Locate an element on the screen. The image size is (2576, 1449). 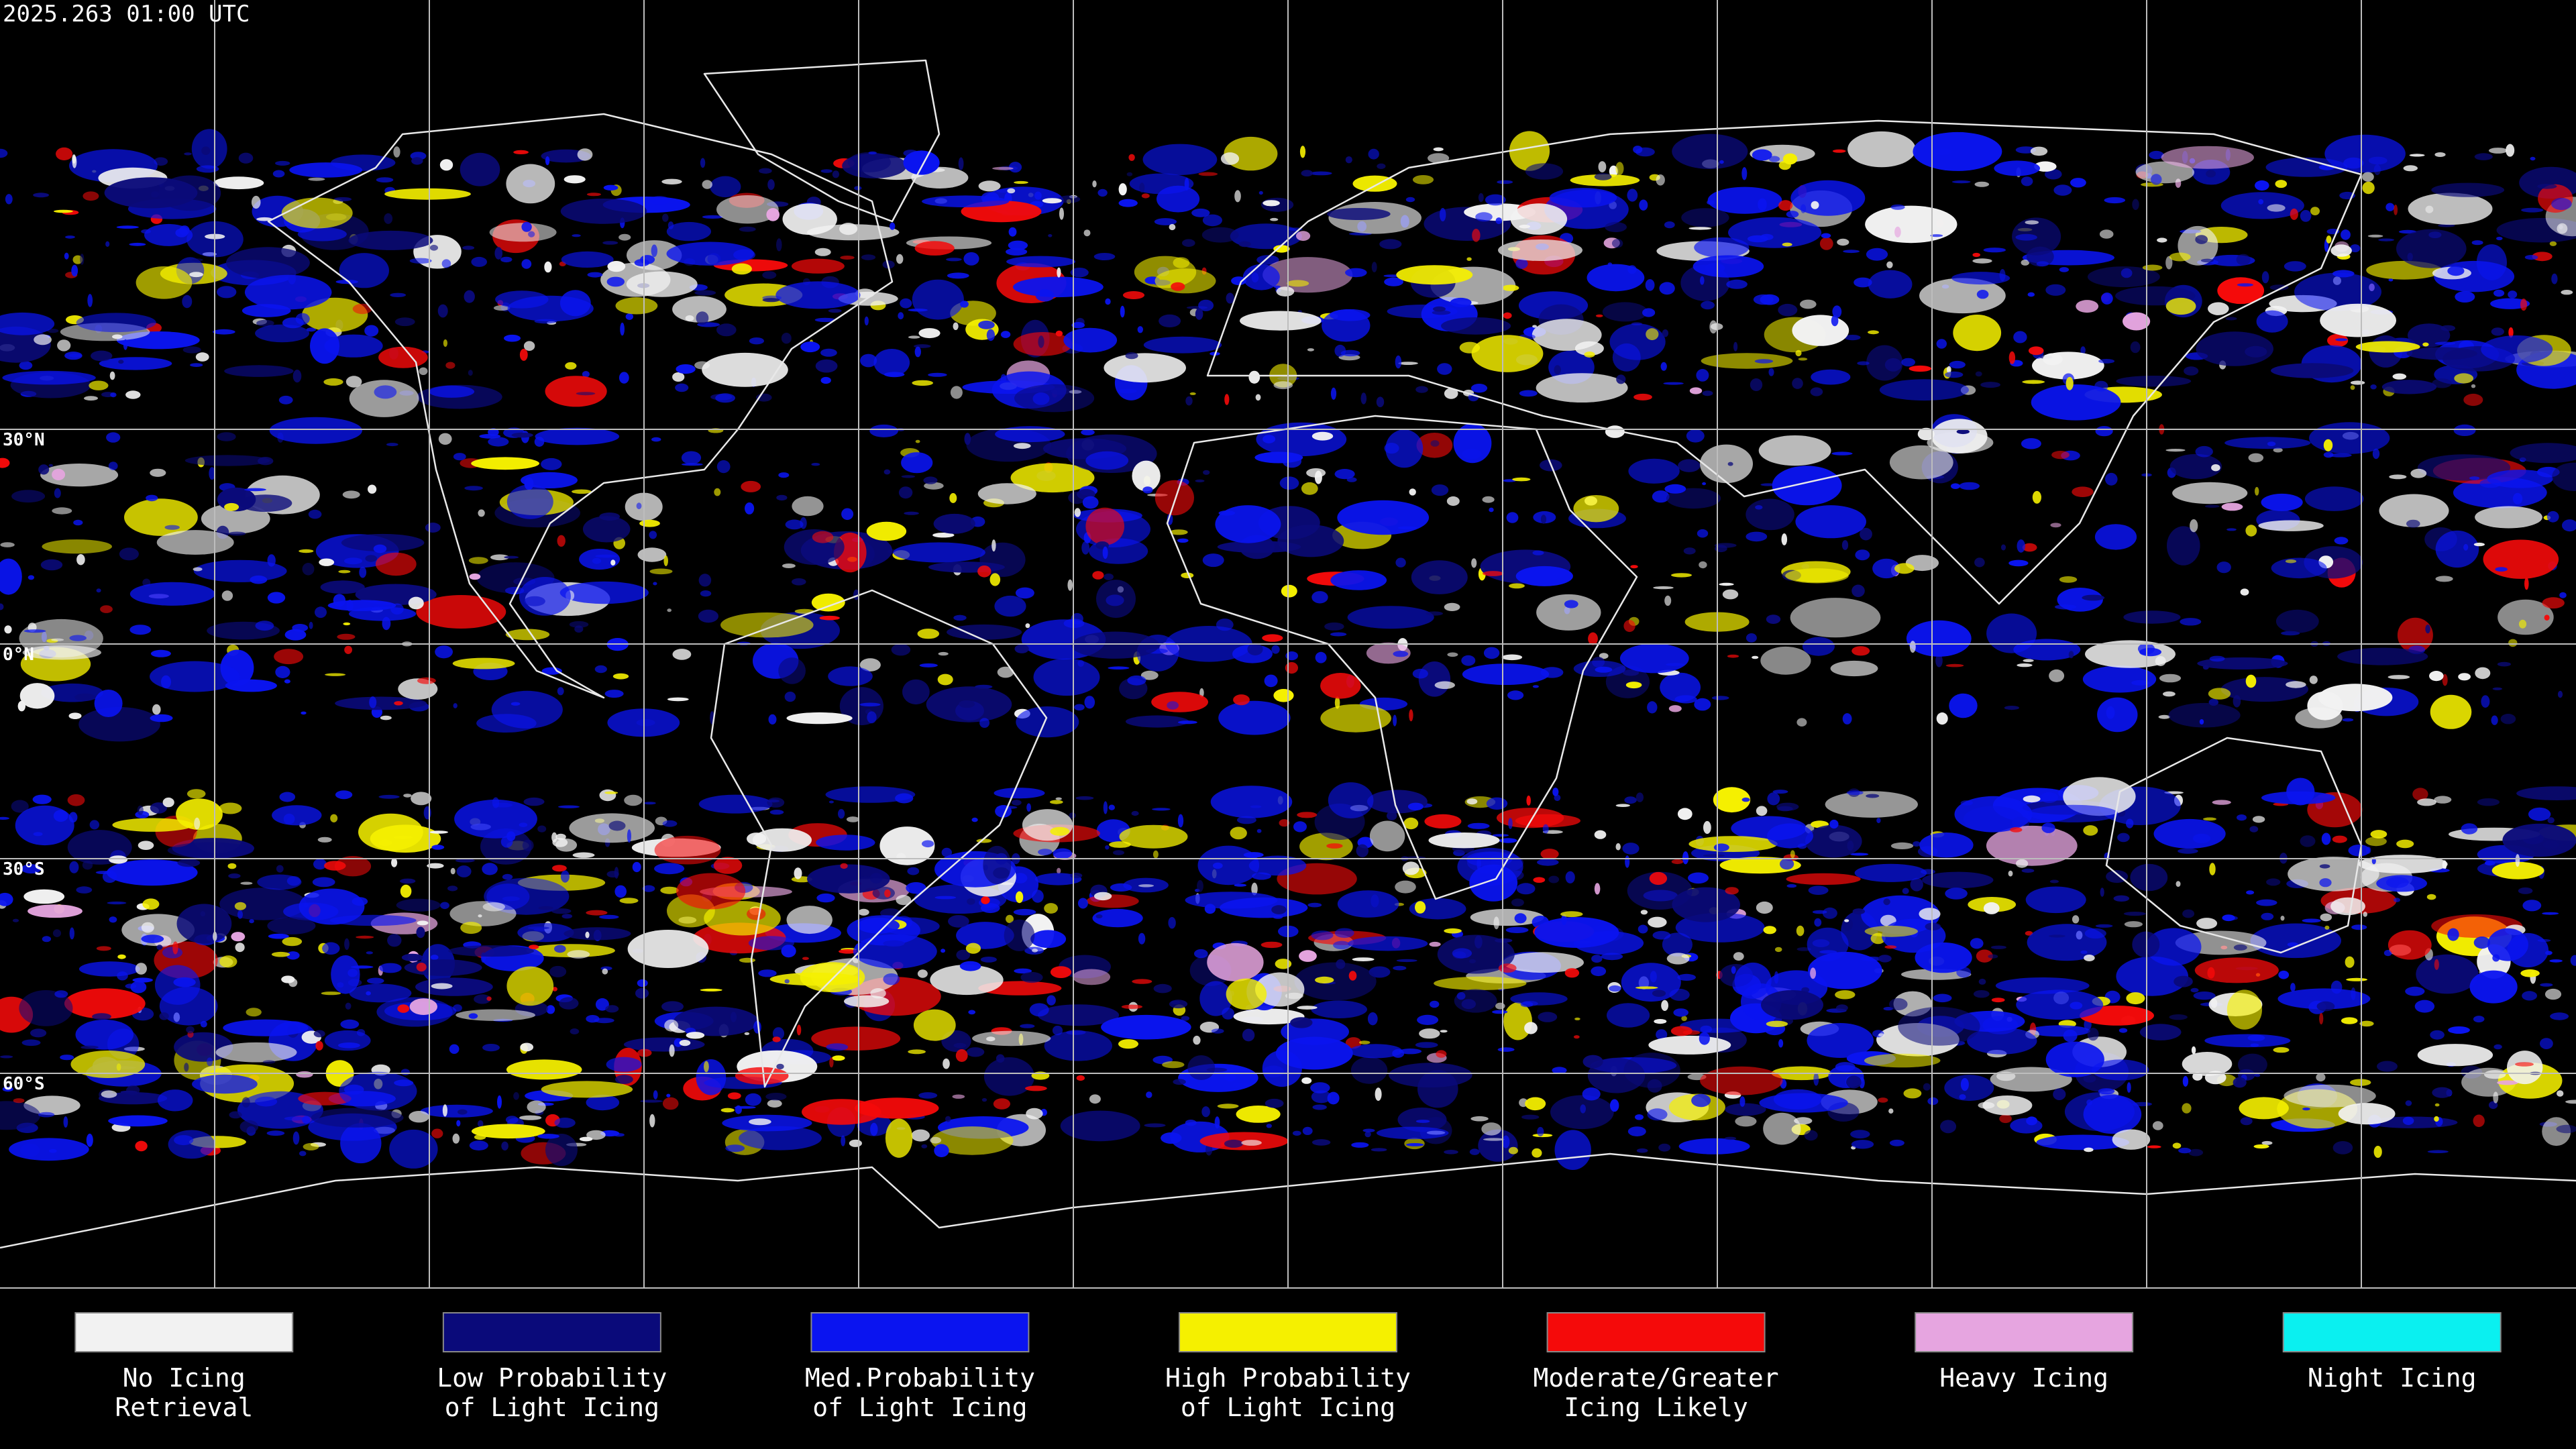
legend-label: of Light Icing is located at coordinates (552, 1407).